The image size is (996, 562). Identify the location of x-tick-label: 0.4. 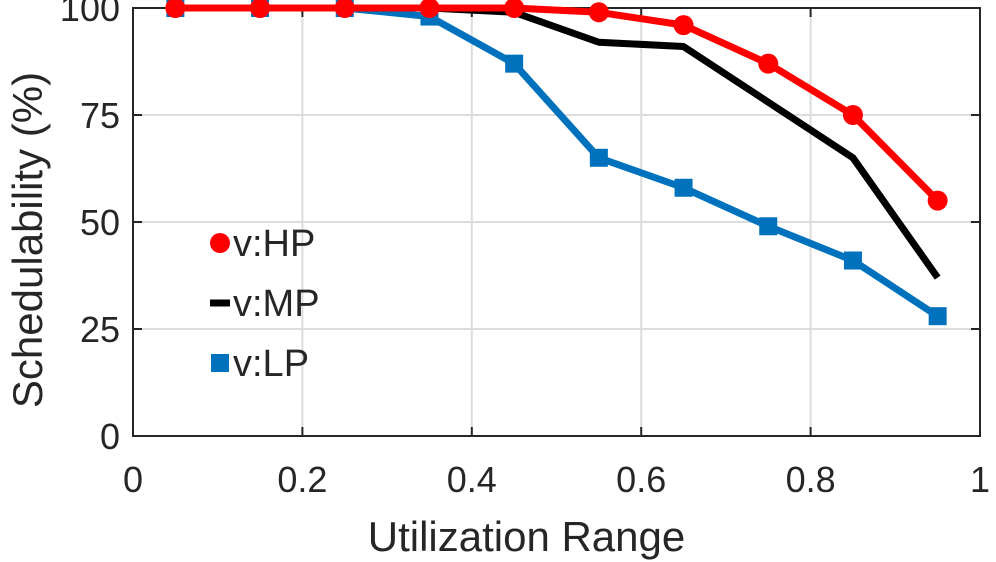
(472, 479).